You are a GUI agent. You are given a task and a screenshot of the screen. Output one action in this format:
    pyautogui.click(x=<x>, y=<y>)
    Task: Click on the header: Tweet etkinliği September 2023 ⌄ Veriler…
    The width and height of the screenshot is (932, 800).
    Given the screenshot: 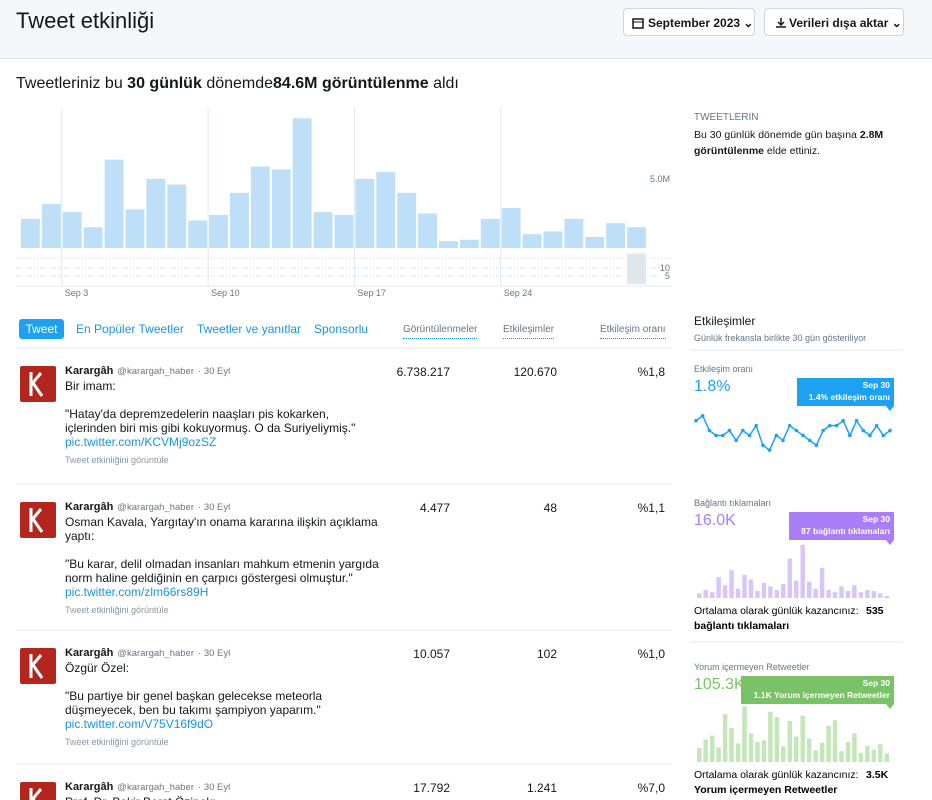 What is the action you would take?
    pyautogui.click(x=466, y=29)
    